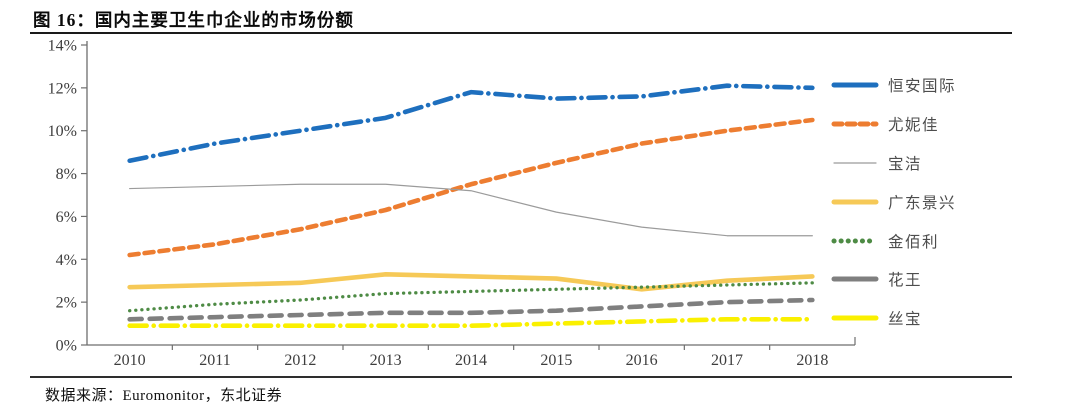  What do you see at coordinates (300, 360) in the screenshot?
I see `x-tick-label: 2012` at bounding box center [300, 360].